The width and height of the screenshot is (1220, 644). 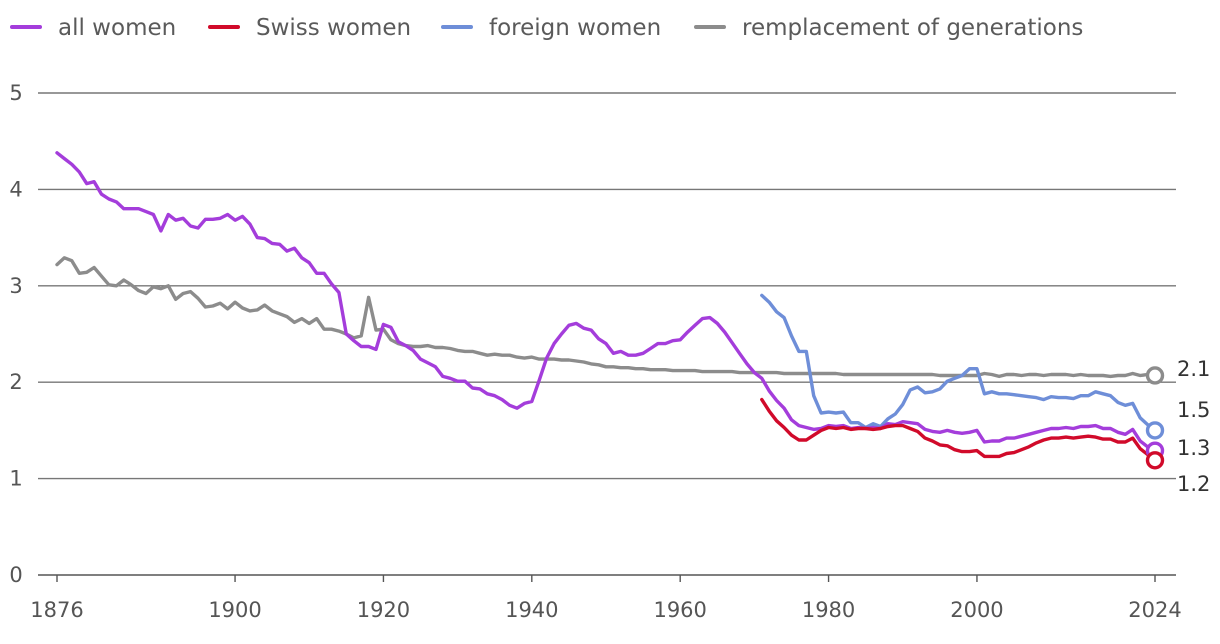 What do you see at coordinates (15, 286) in the screenshot?
I see `y-tick-label-3: 3` at bounding box center [15, 286].